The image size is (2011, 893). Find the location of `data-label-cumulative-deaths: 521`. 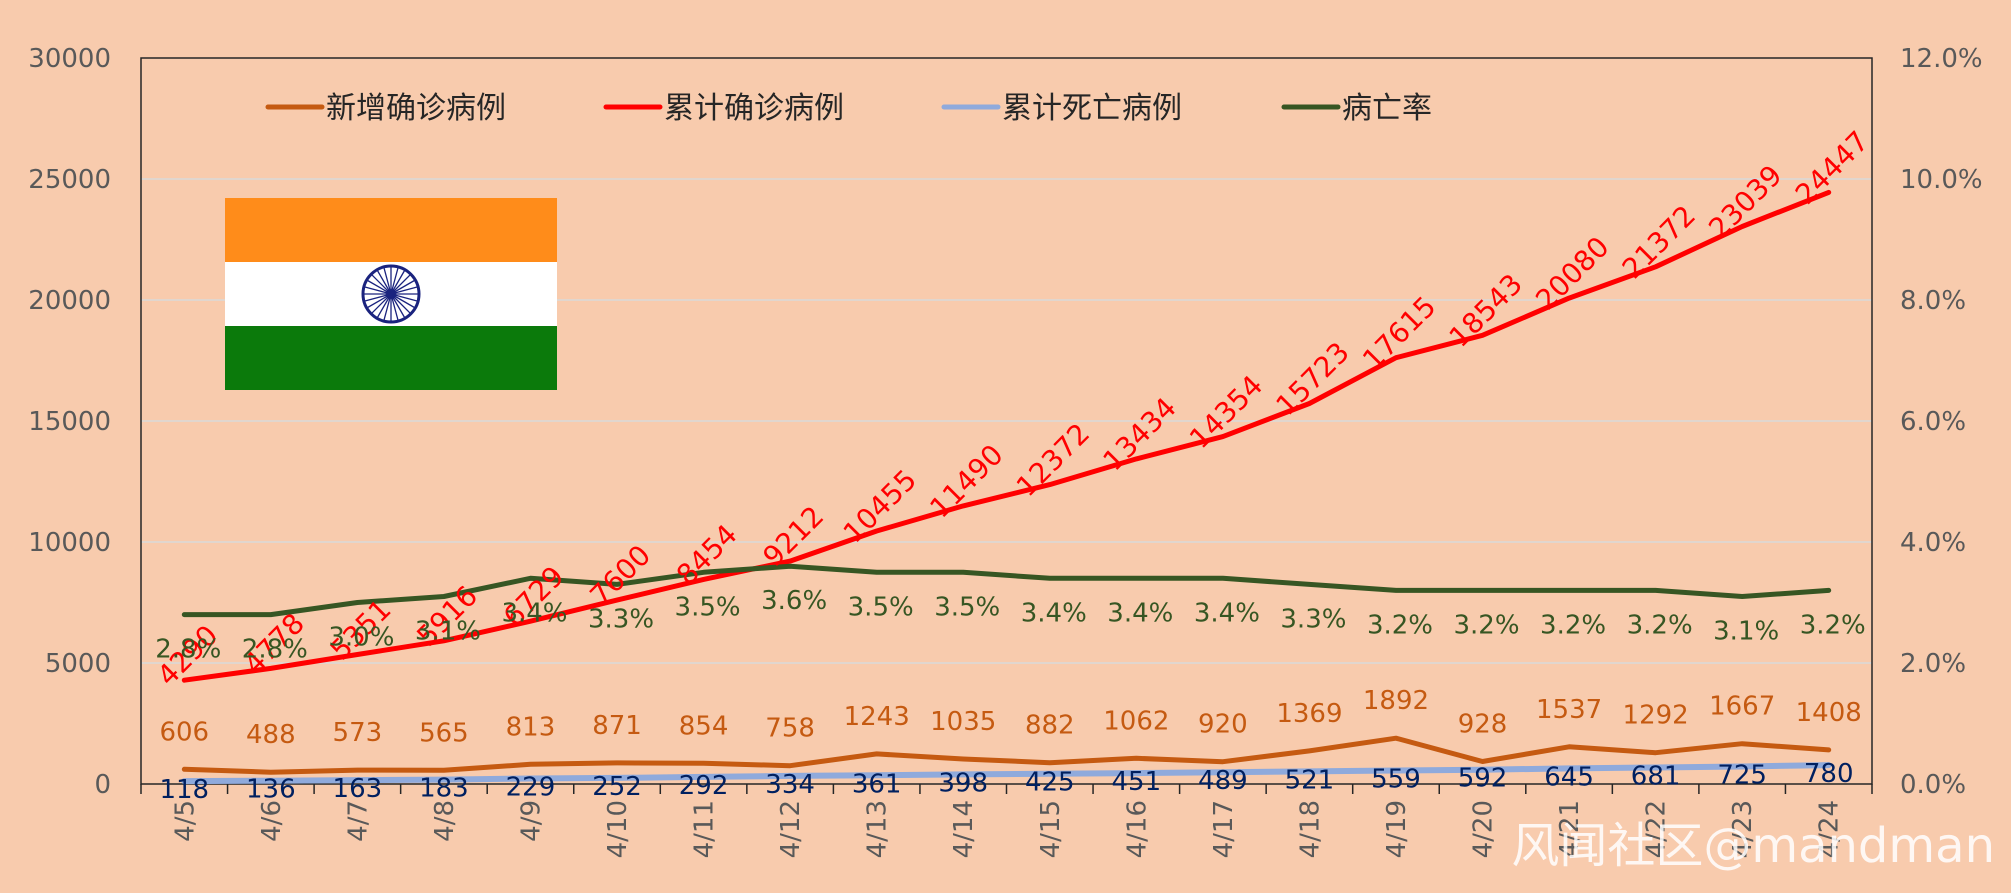

data-label-cumulative-deaths: 521 is located at coordinates (1310, 780).